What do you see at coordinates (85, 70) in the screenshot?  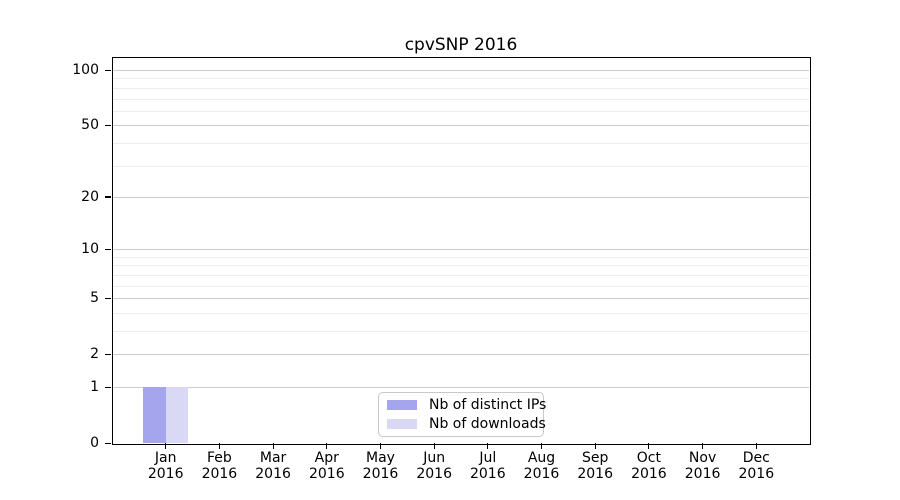 I see `y-tick-label-100: 100` at bounding box center [85, 70].